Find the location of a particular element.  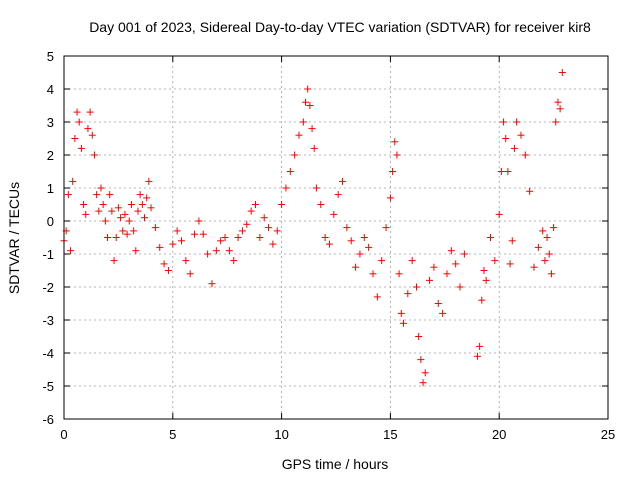

y-tick-label: -6 is located at coordinates (48, 419).